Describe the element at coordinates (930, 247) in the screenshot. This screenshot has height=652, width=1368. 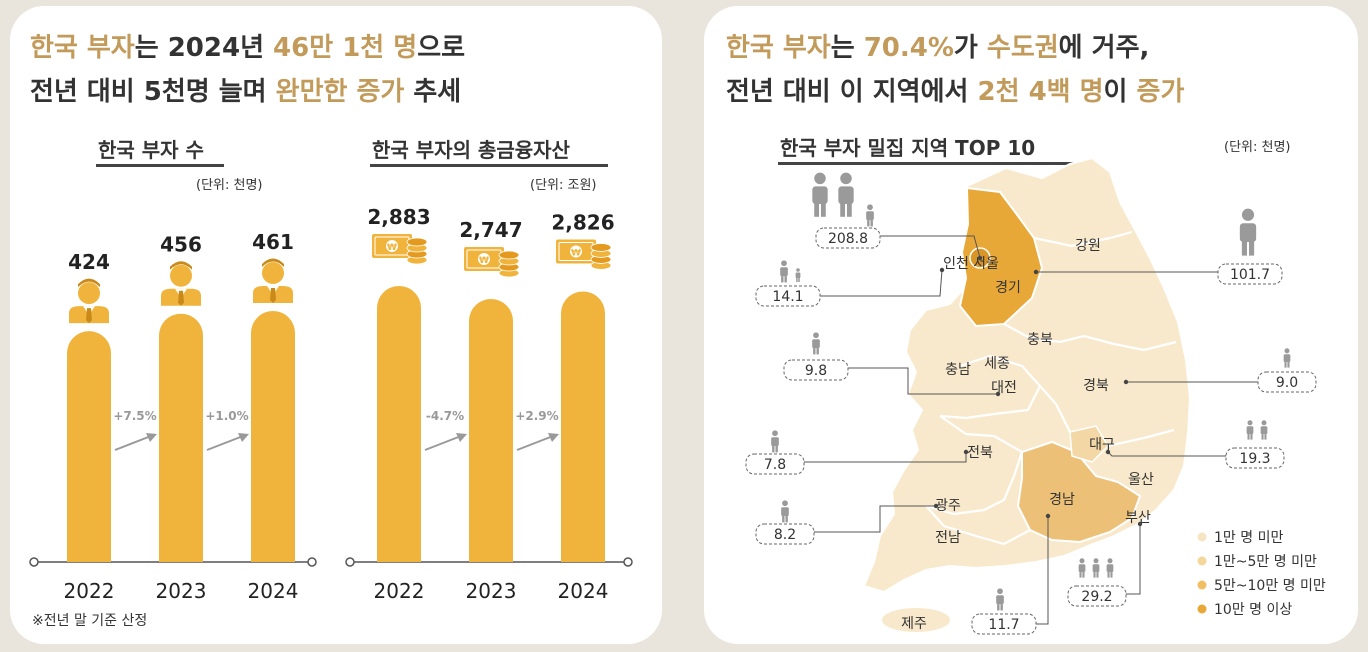
I see `callout-line-서울` at that location.